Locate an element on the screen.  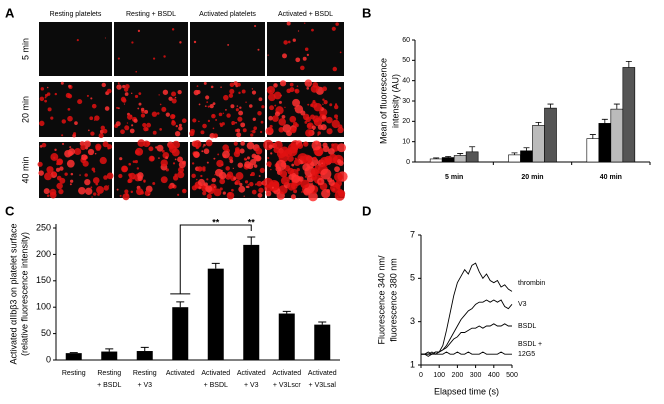
x-tick-label: 400 is located at coordinates (494, 375).